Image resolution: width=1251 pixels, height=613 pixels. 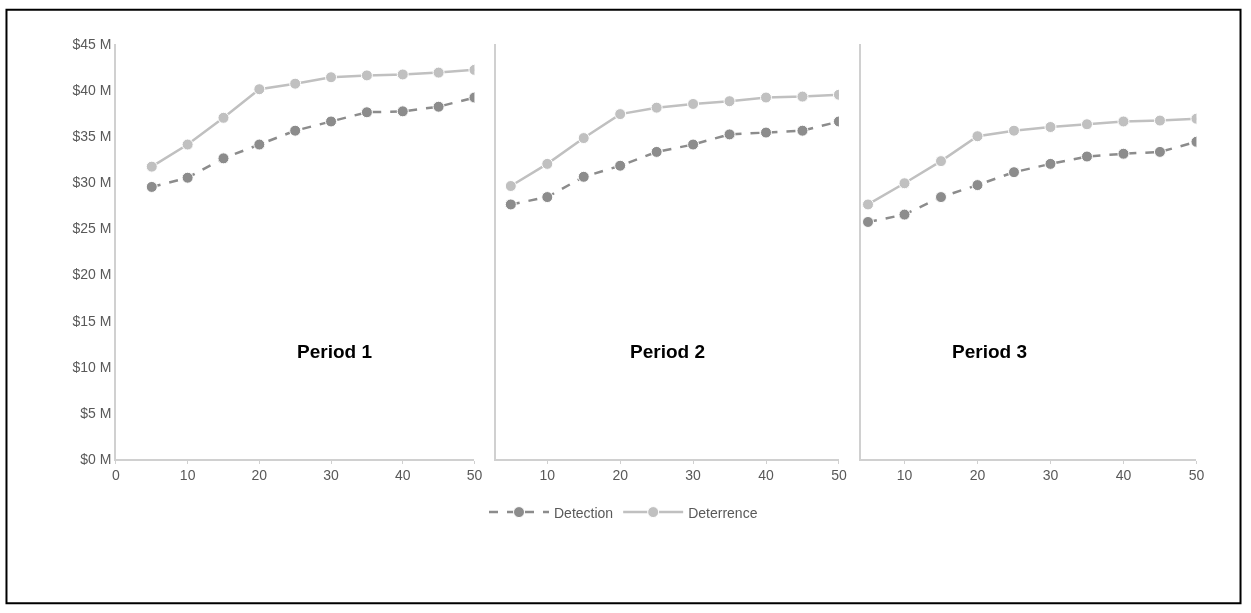 What do you see at coordinates (92, 90) in the screenshot?
I see `y-tick-label: $40 M` at bounding box center [92, 90].